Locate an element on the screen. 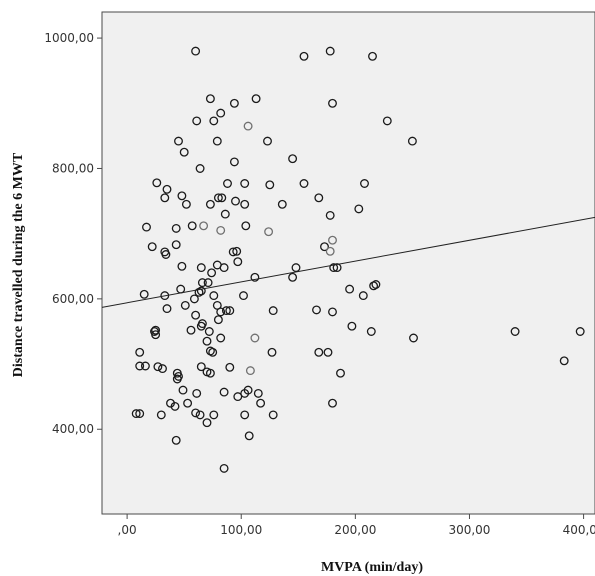 Image resolution: width=595 pixels, height=576 pixels. y-tick-label: 400,00 is located at coordinates (73, 429).